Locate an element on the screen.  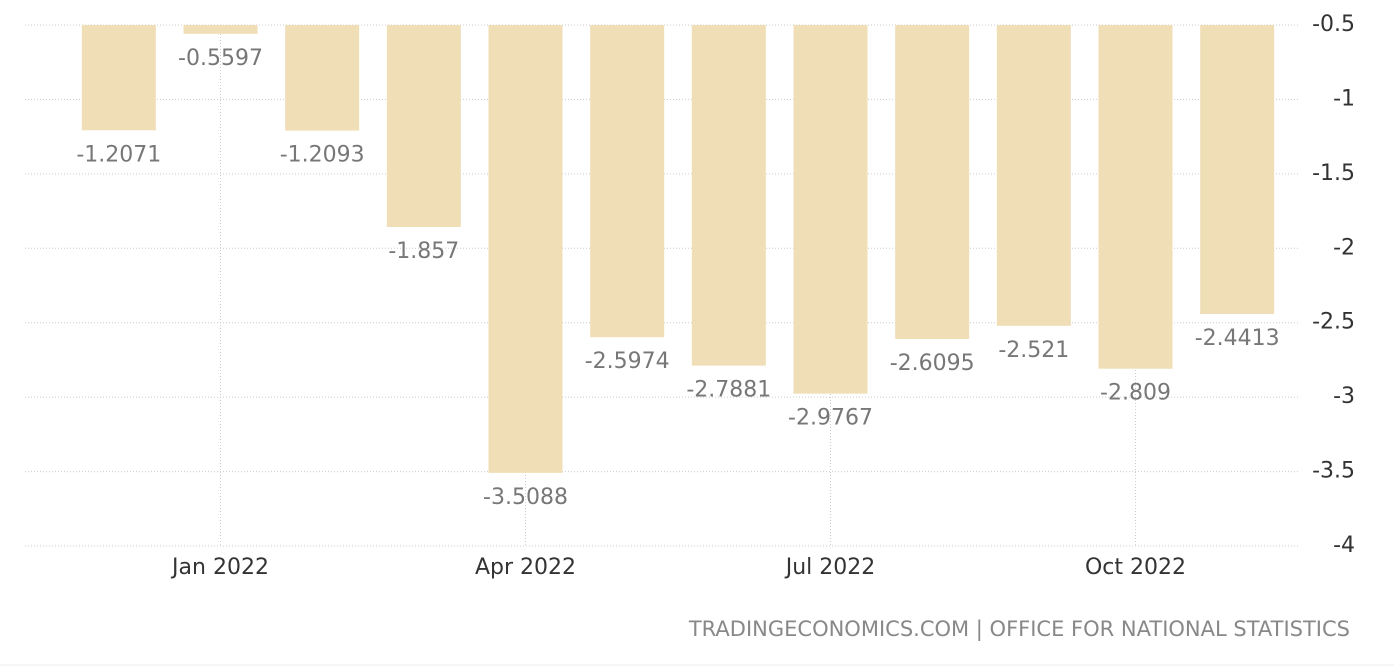
y-tick-label: -2.5 is located at coordinates (1333, 322).